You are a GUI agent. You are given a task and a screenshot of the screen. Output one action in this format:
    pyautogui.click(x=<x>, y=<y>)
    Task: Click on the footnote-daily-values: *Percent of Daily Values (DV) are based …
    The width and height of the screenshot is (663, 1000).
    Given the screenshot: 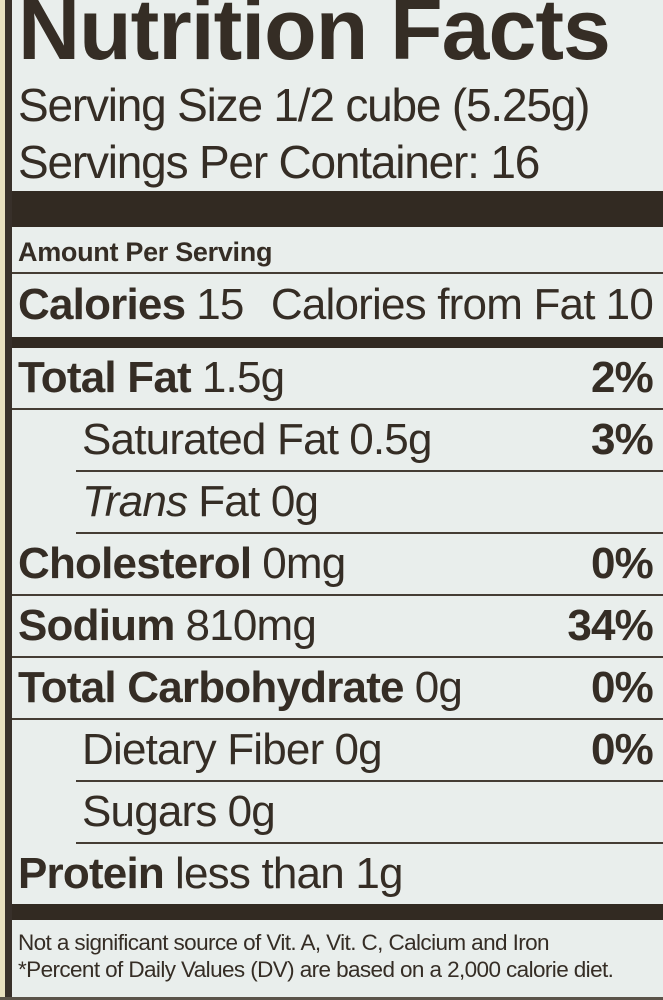 What is the action you would take?
    pyautogui.click(x=316, y=969)
    